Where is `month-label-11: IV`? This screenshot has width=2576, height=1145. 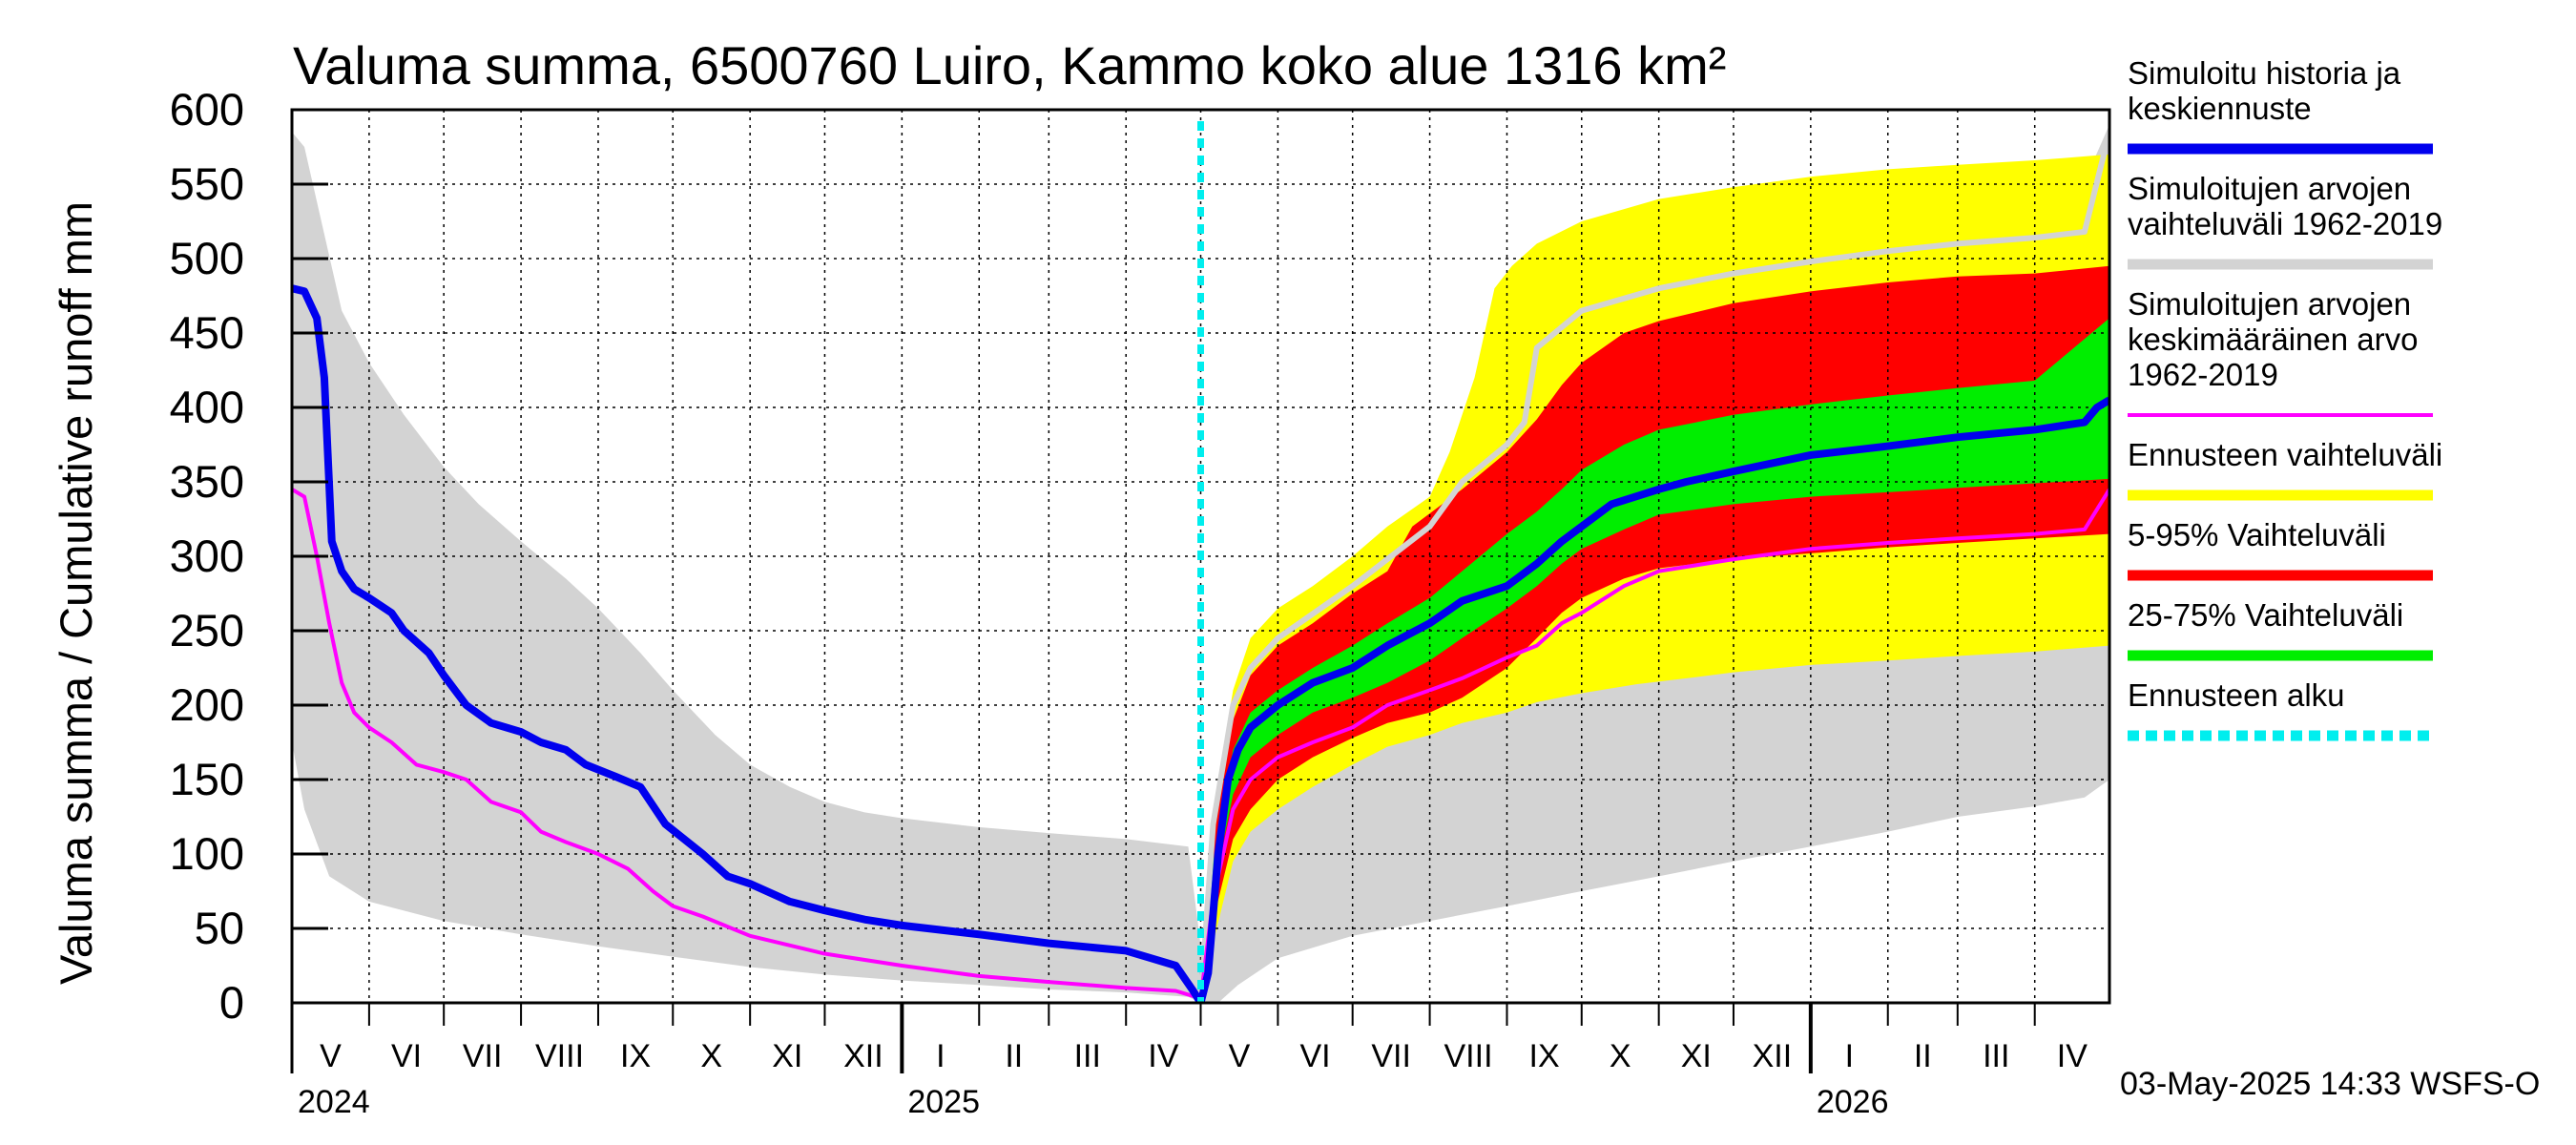
month-label-11: IV is located at coordinates (1163, 1056).